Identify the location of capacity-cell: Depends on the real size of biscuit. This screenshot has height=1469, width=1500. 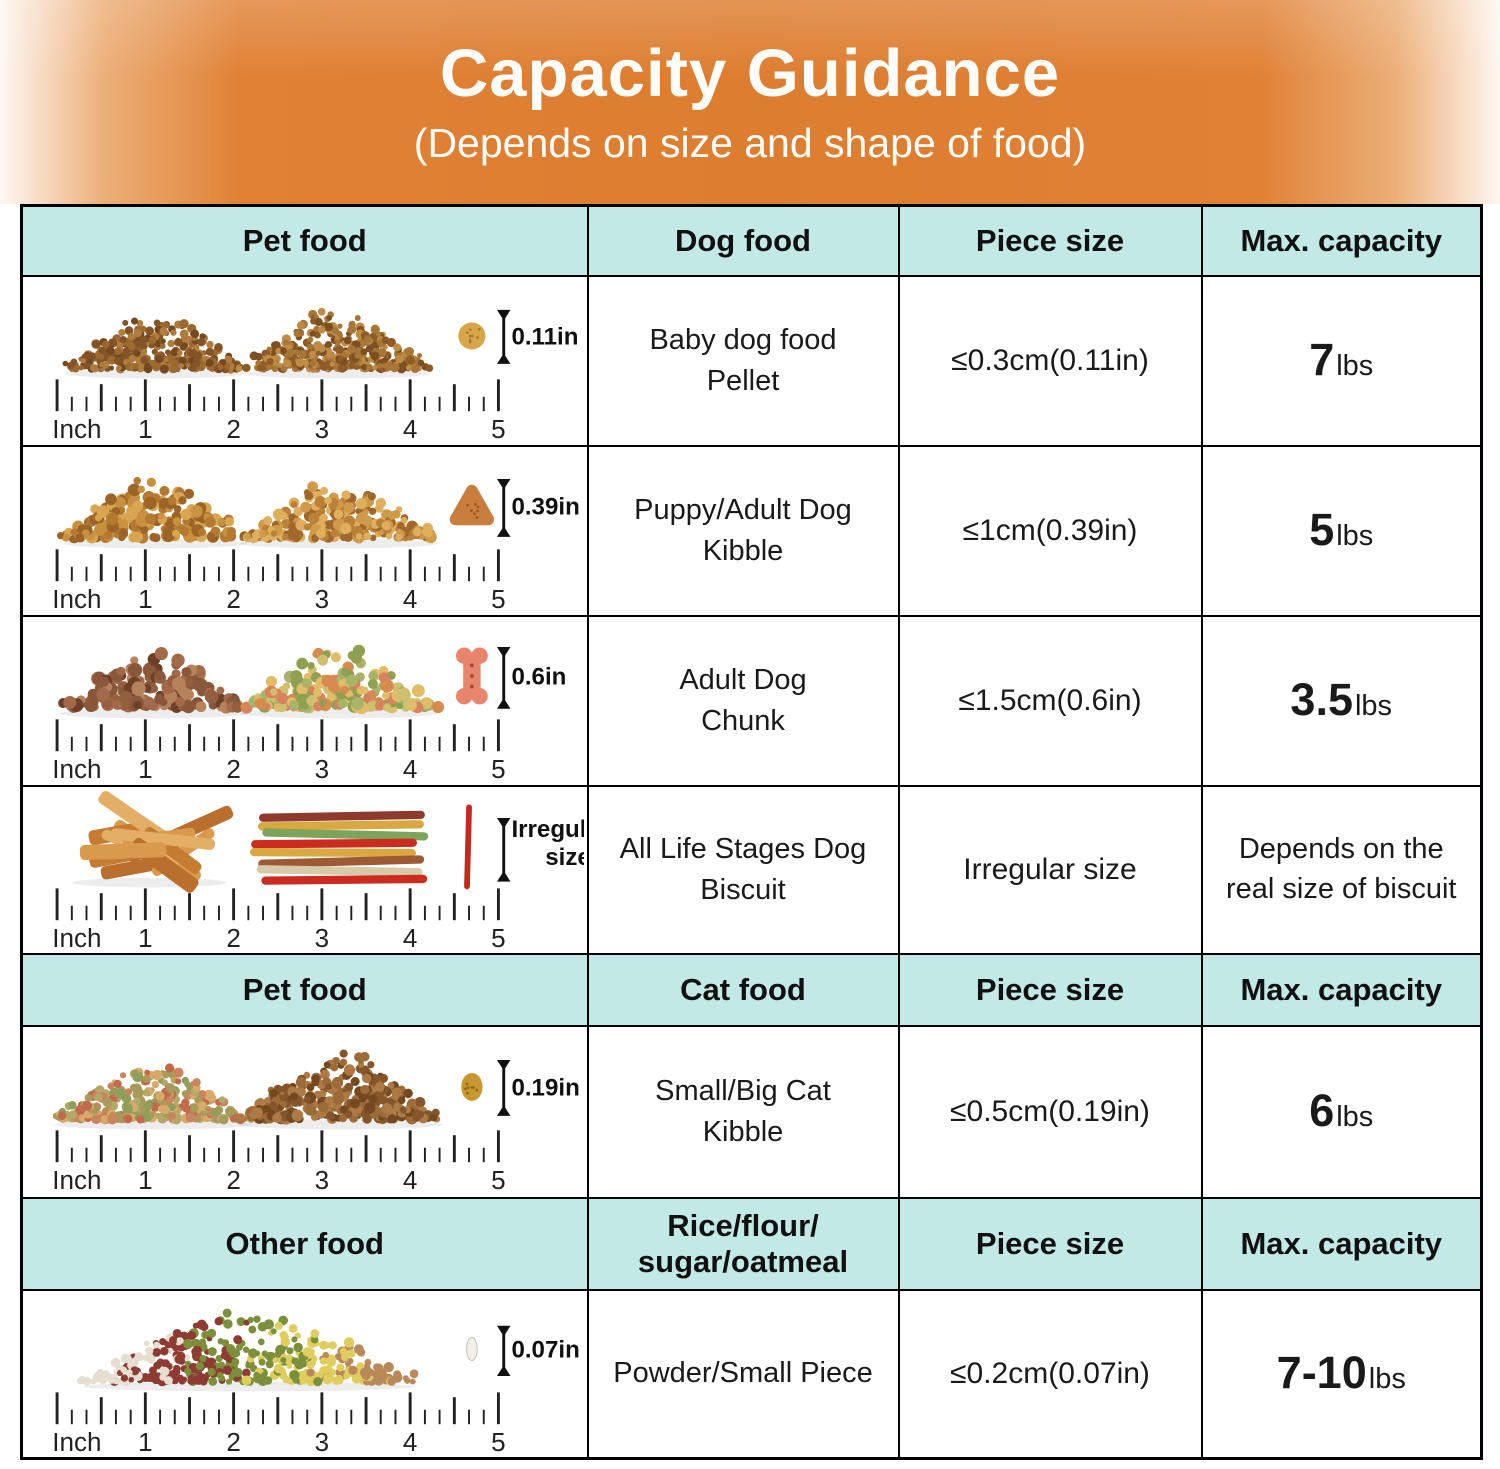
(1341, 869).